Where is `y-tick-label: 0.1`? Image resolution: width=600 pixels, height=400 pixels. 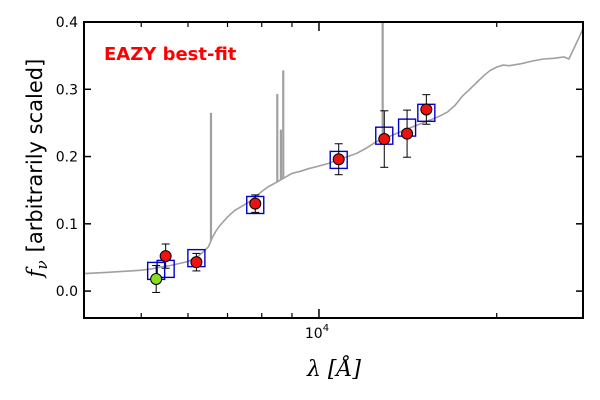
y-tick-label: 0.1 is located at coordinates (67, 225).